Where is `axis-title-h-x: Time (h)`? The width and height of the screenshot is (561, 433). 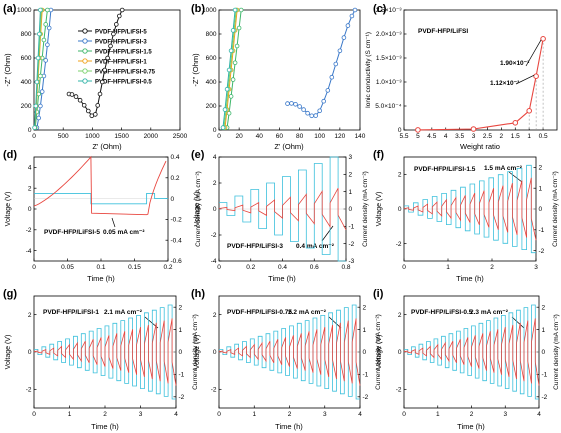
axis-title-h-x: Time (h) is located at coordinates (289, 426).